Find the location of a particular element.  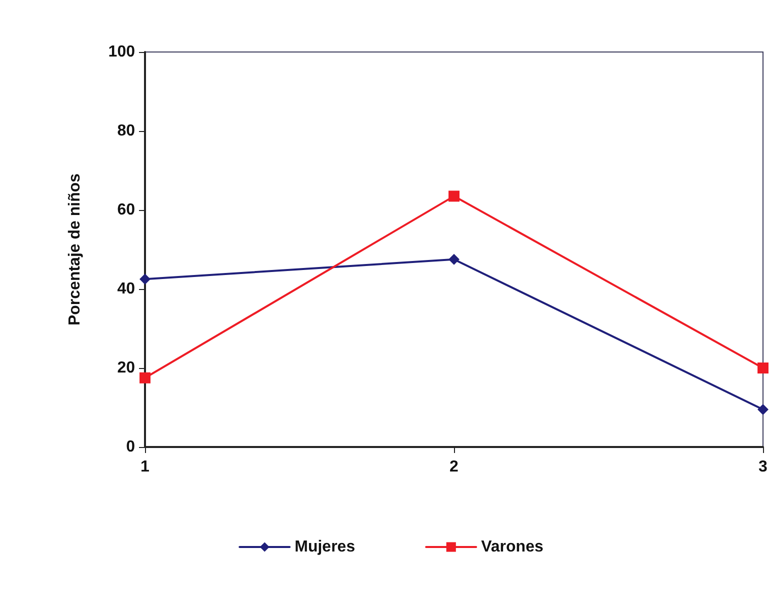

y-tick-label: 100 is located at coordinates (122, 52).